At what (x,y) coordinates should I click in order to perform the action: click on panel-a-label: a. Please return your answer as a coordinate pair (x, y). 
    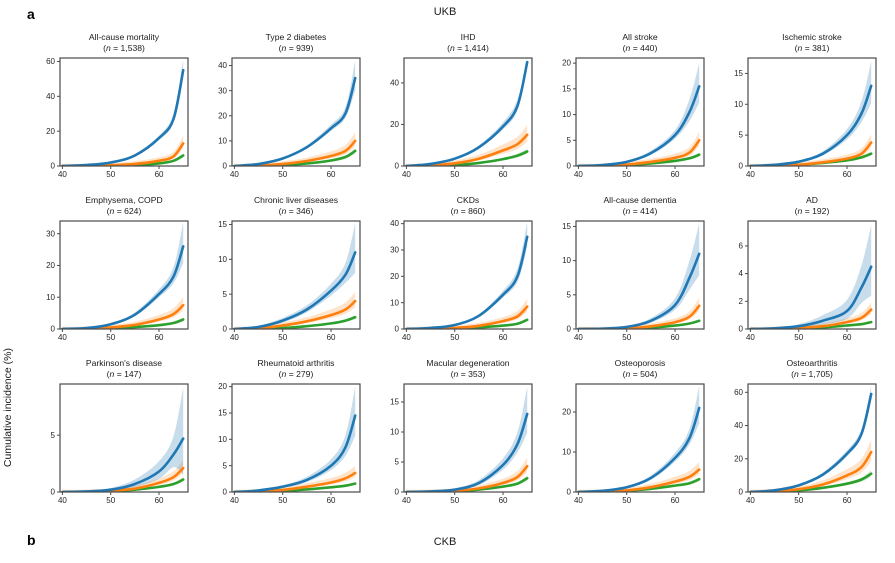
    Looking at the image, I should click on (31, 14).